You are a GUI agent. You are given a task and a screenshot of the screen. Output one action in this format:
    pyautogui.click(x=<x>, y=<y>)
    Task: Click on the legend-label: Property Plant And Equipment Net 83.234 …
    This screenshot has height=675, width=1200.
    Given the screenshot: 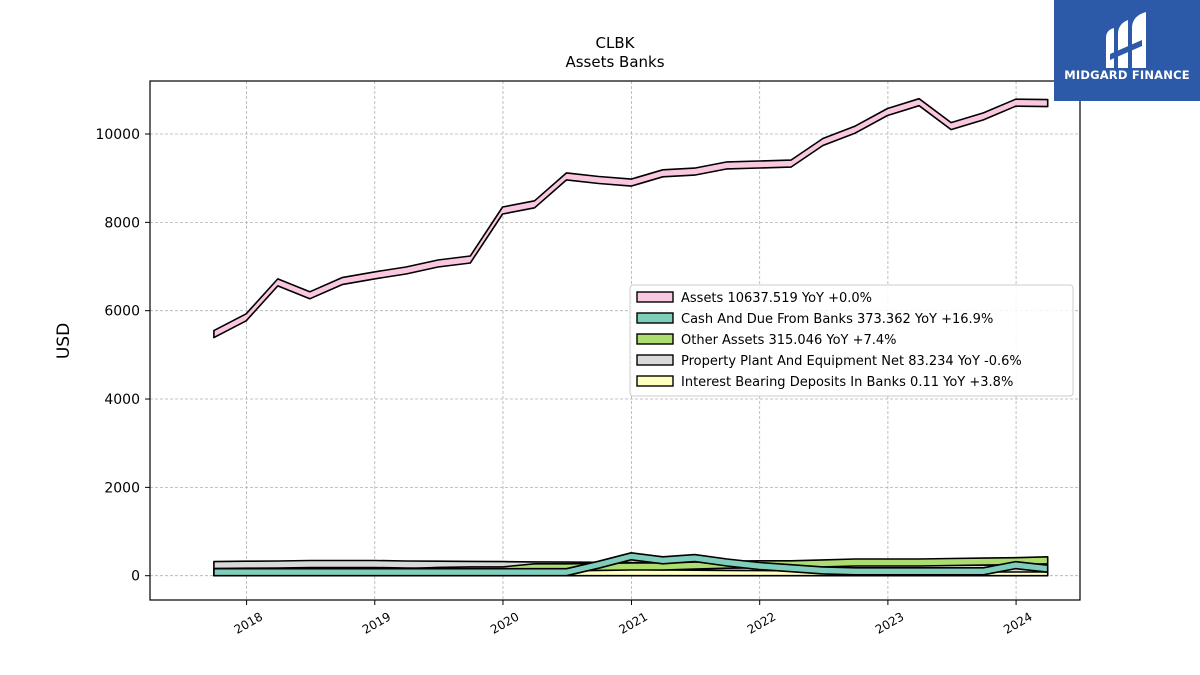 What is the action you would take?
    pyautogui.click(x=851, y=361)
    